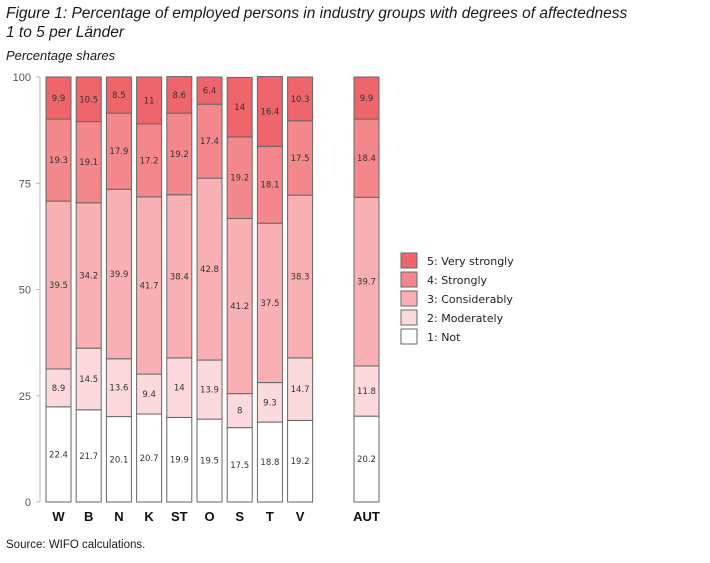 The height and width of the screenshot is (563, 710). What do you see at coordinates (366, 392) in the screenshot?
I see `data-label: 11.8` at bounding box center [366, 392].